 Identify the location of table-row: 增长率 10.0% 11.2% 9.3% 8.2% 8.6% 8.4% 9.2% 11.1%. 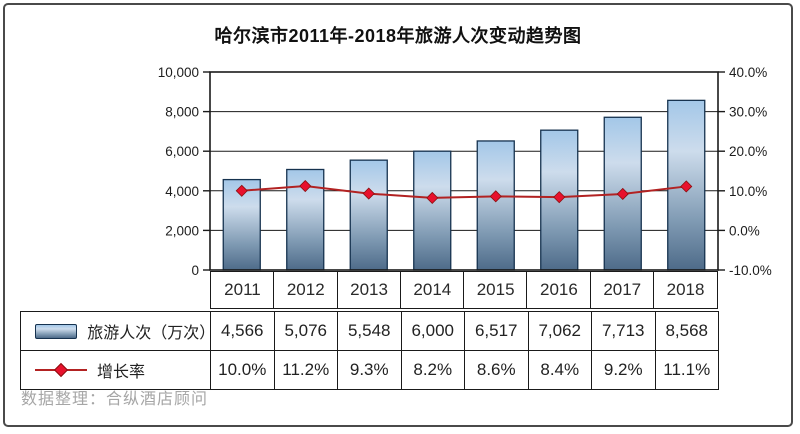
(369, 370).